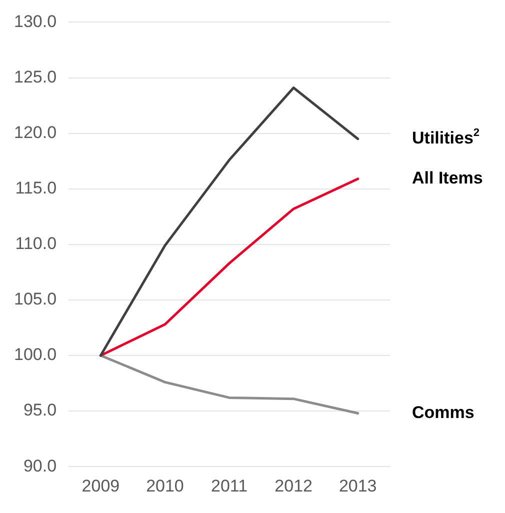  What do you see at coordinates (35, 299) in the screenshot?
I see `y-tick-label: 105.0` at bounding box center [35, 299].